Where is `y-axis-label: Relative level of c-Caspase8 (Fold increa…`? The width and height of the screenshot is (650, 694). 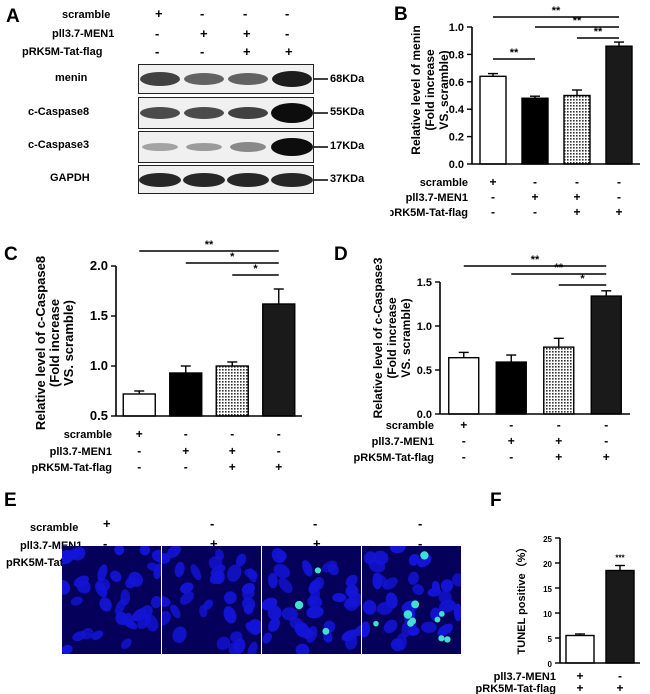
y-axis-label: Relative level of c-Caspase8 (Fold increa… is located at coordinates (54, 343).